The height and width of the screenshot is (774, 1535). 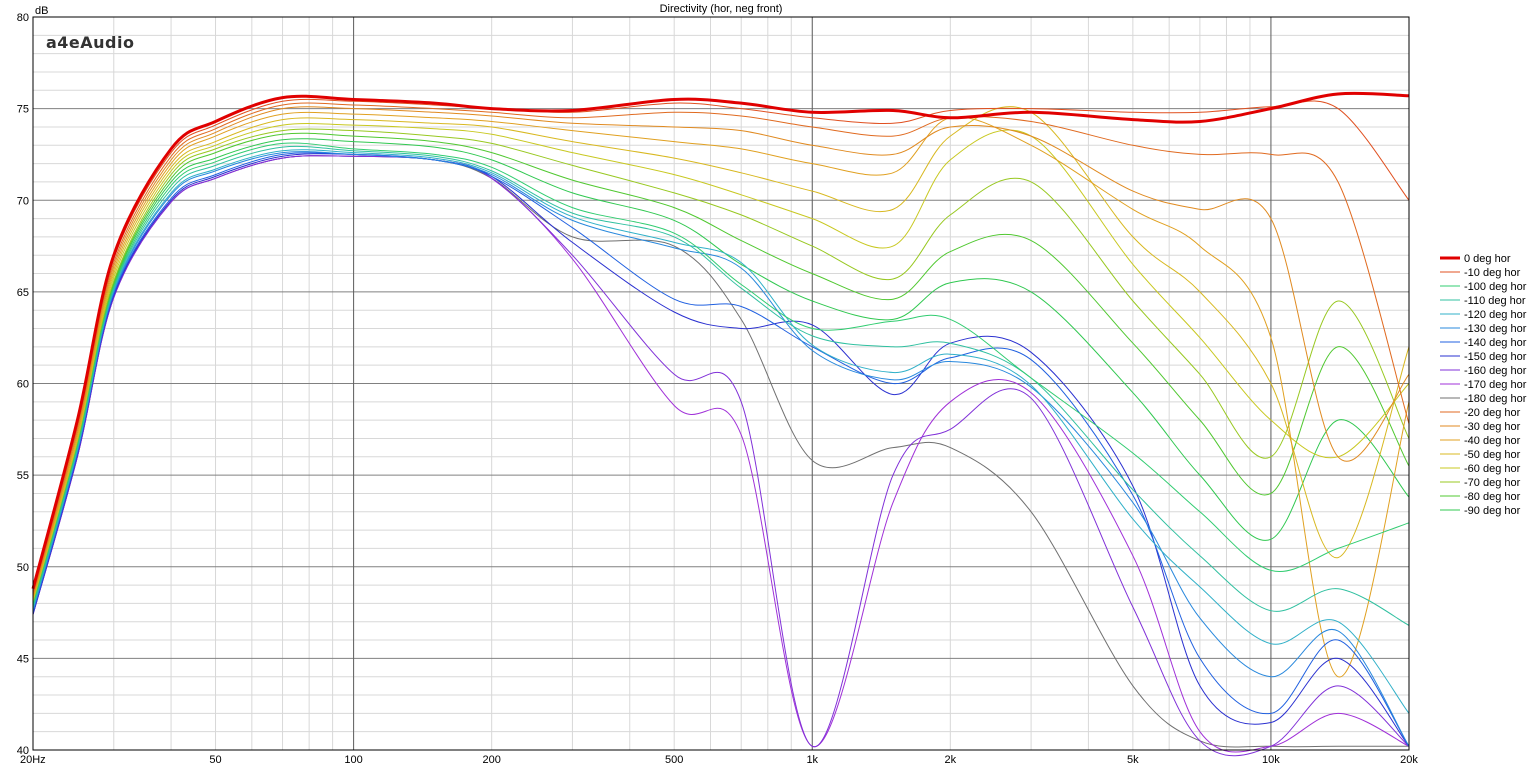 I want to click on legend-label: -140 deg hor, so click(x=1495, y=343).